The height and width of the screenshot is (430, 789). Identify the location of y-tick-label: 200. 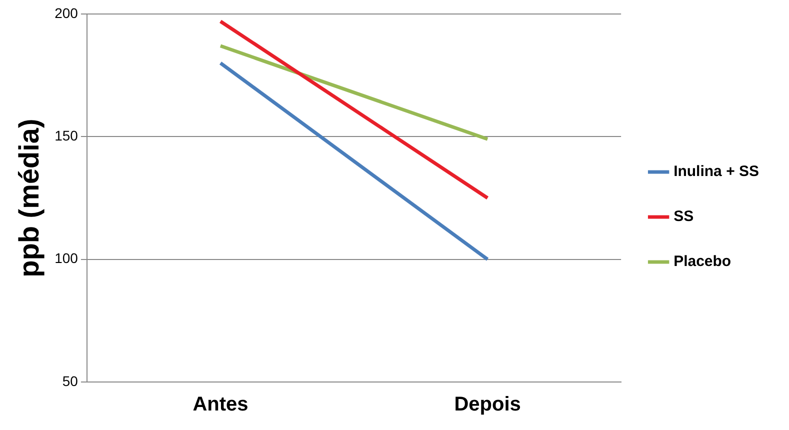
(66, 12).